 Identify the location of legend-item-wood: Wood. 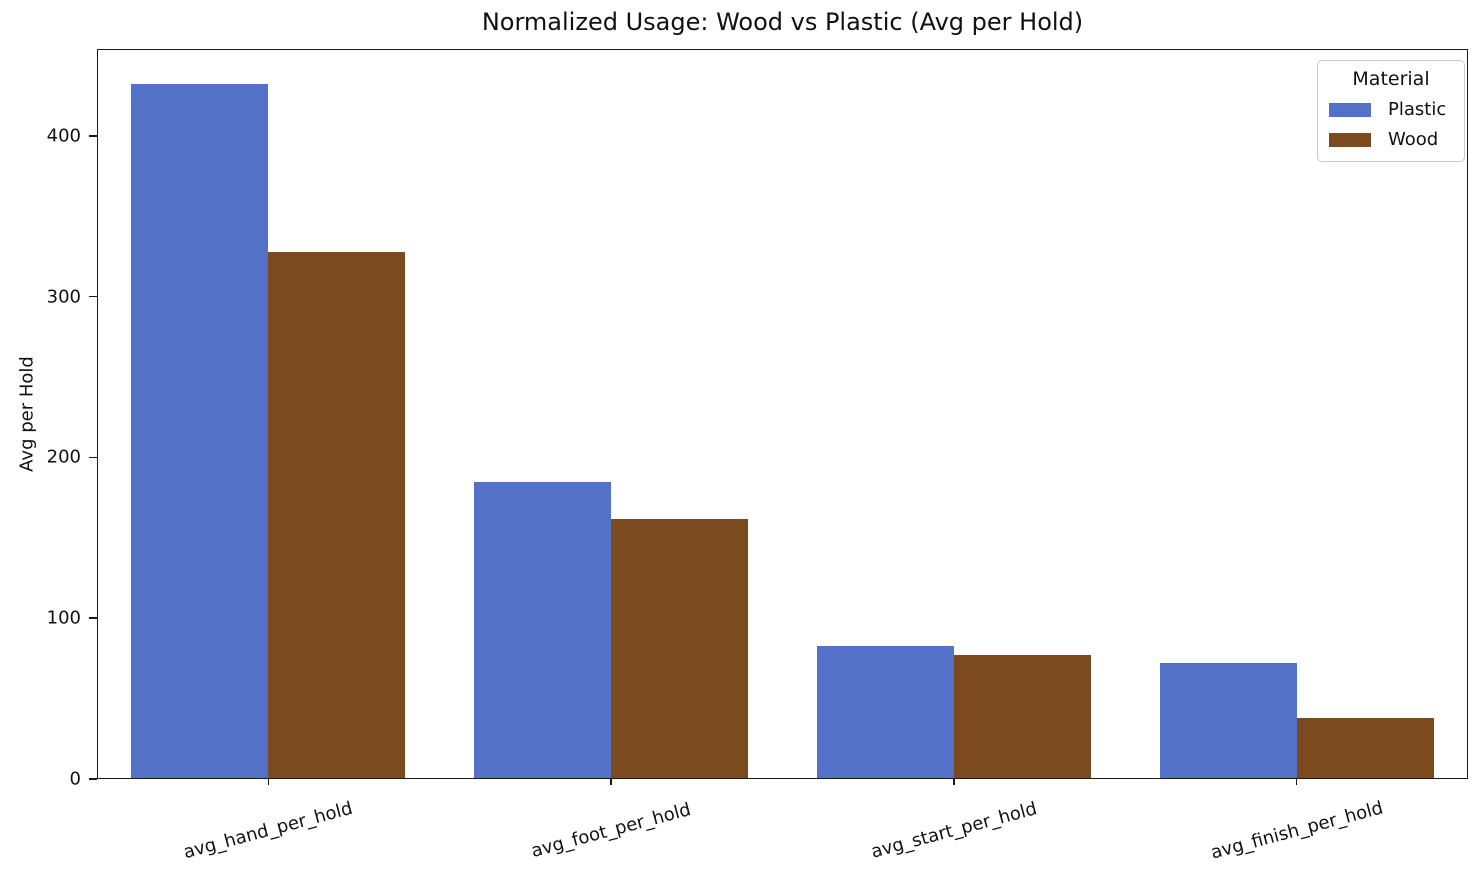
(1391, 139).